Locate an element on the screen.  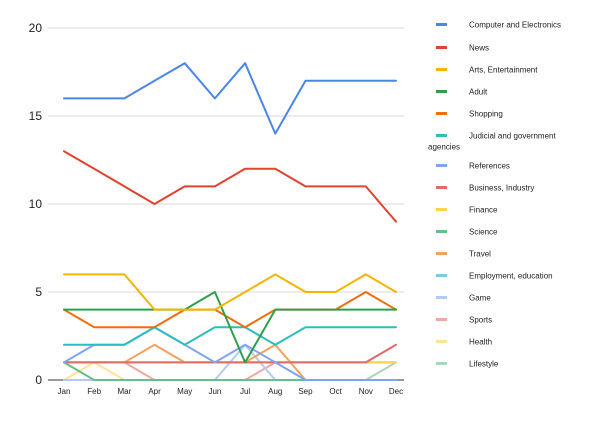
y-tick-label: 10 is located at coordinates (36, 204).